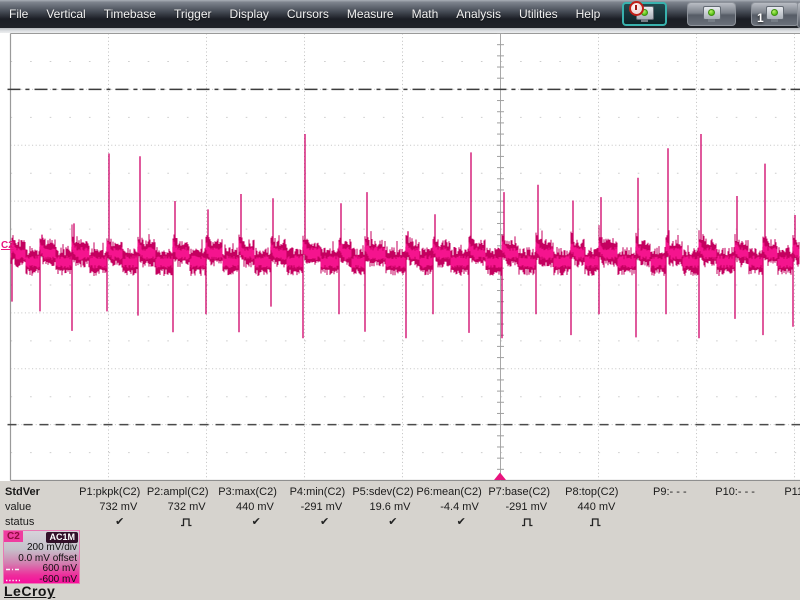  I want to click on dotted-line-icon, so click(13, 580).